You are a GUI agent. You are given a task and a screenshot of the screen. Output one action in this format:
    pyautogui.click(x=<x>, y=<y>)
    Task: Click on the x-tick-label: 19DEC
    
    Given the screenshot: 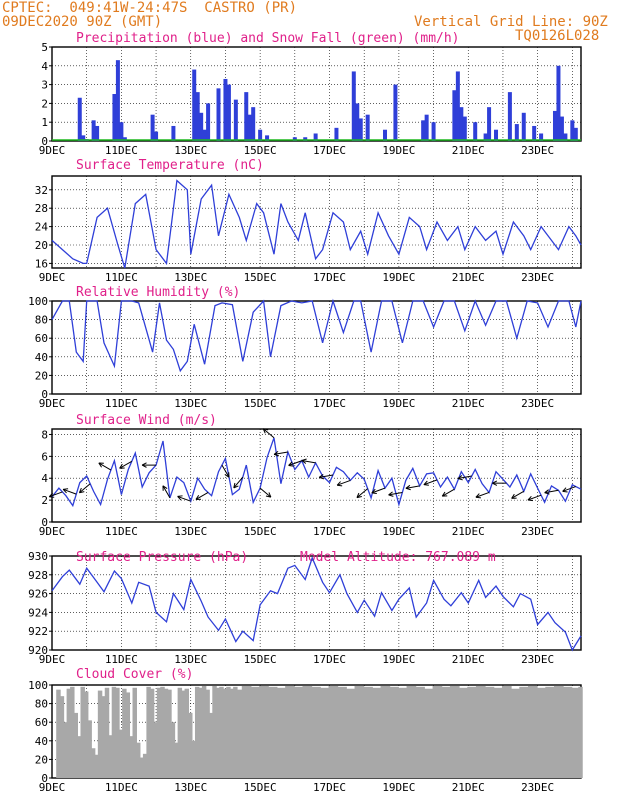 What is the action you would take?
    pyautogui.click(x=398, y=277)
    